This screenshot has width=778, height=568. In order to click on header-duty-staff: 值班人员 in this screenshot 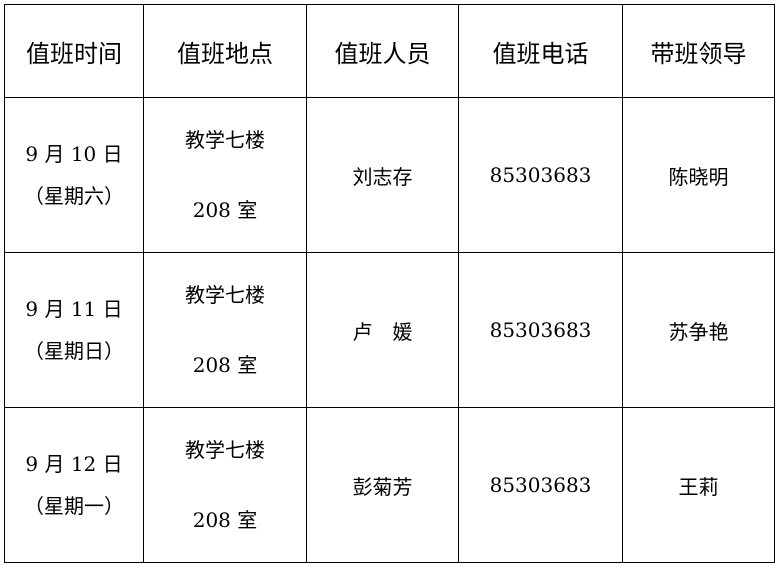, I will do `click(382, 51)`.